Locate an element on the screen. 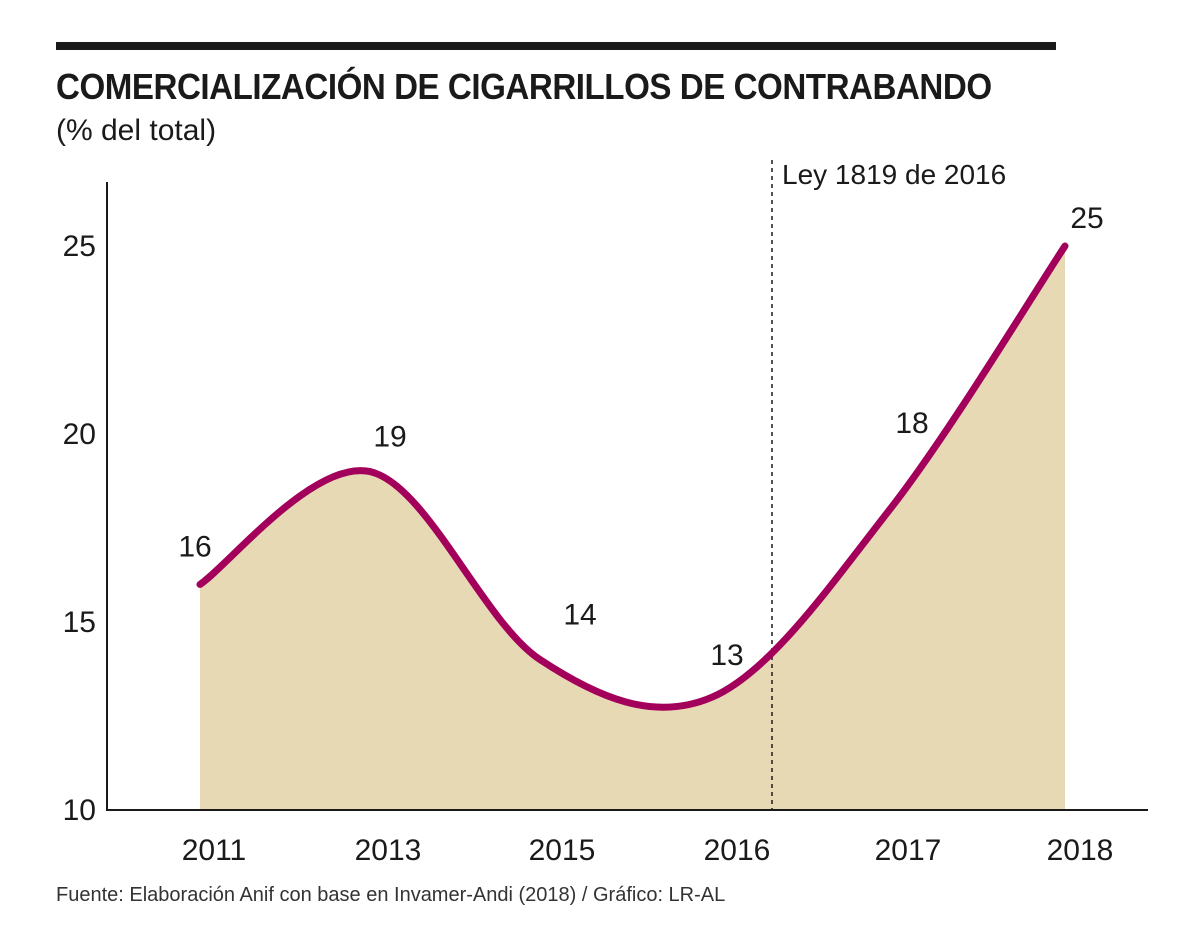 This screenshot has width=1200, height=950. data-label-2015: 14 is located at coordinates (579, 615).